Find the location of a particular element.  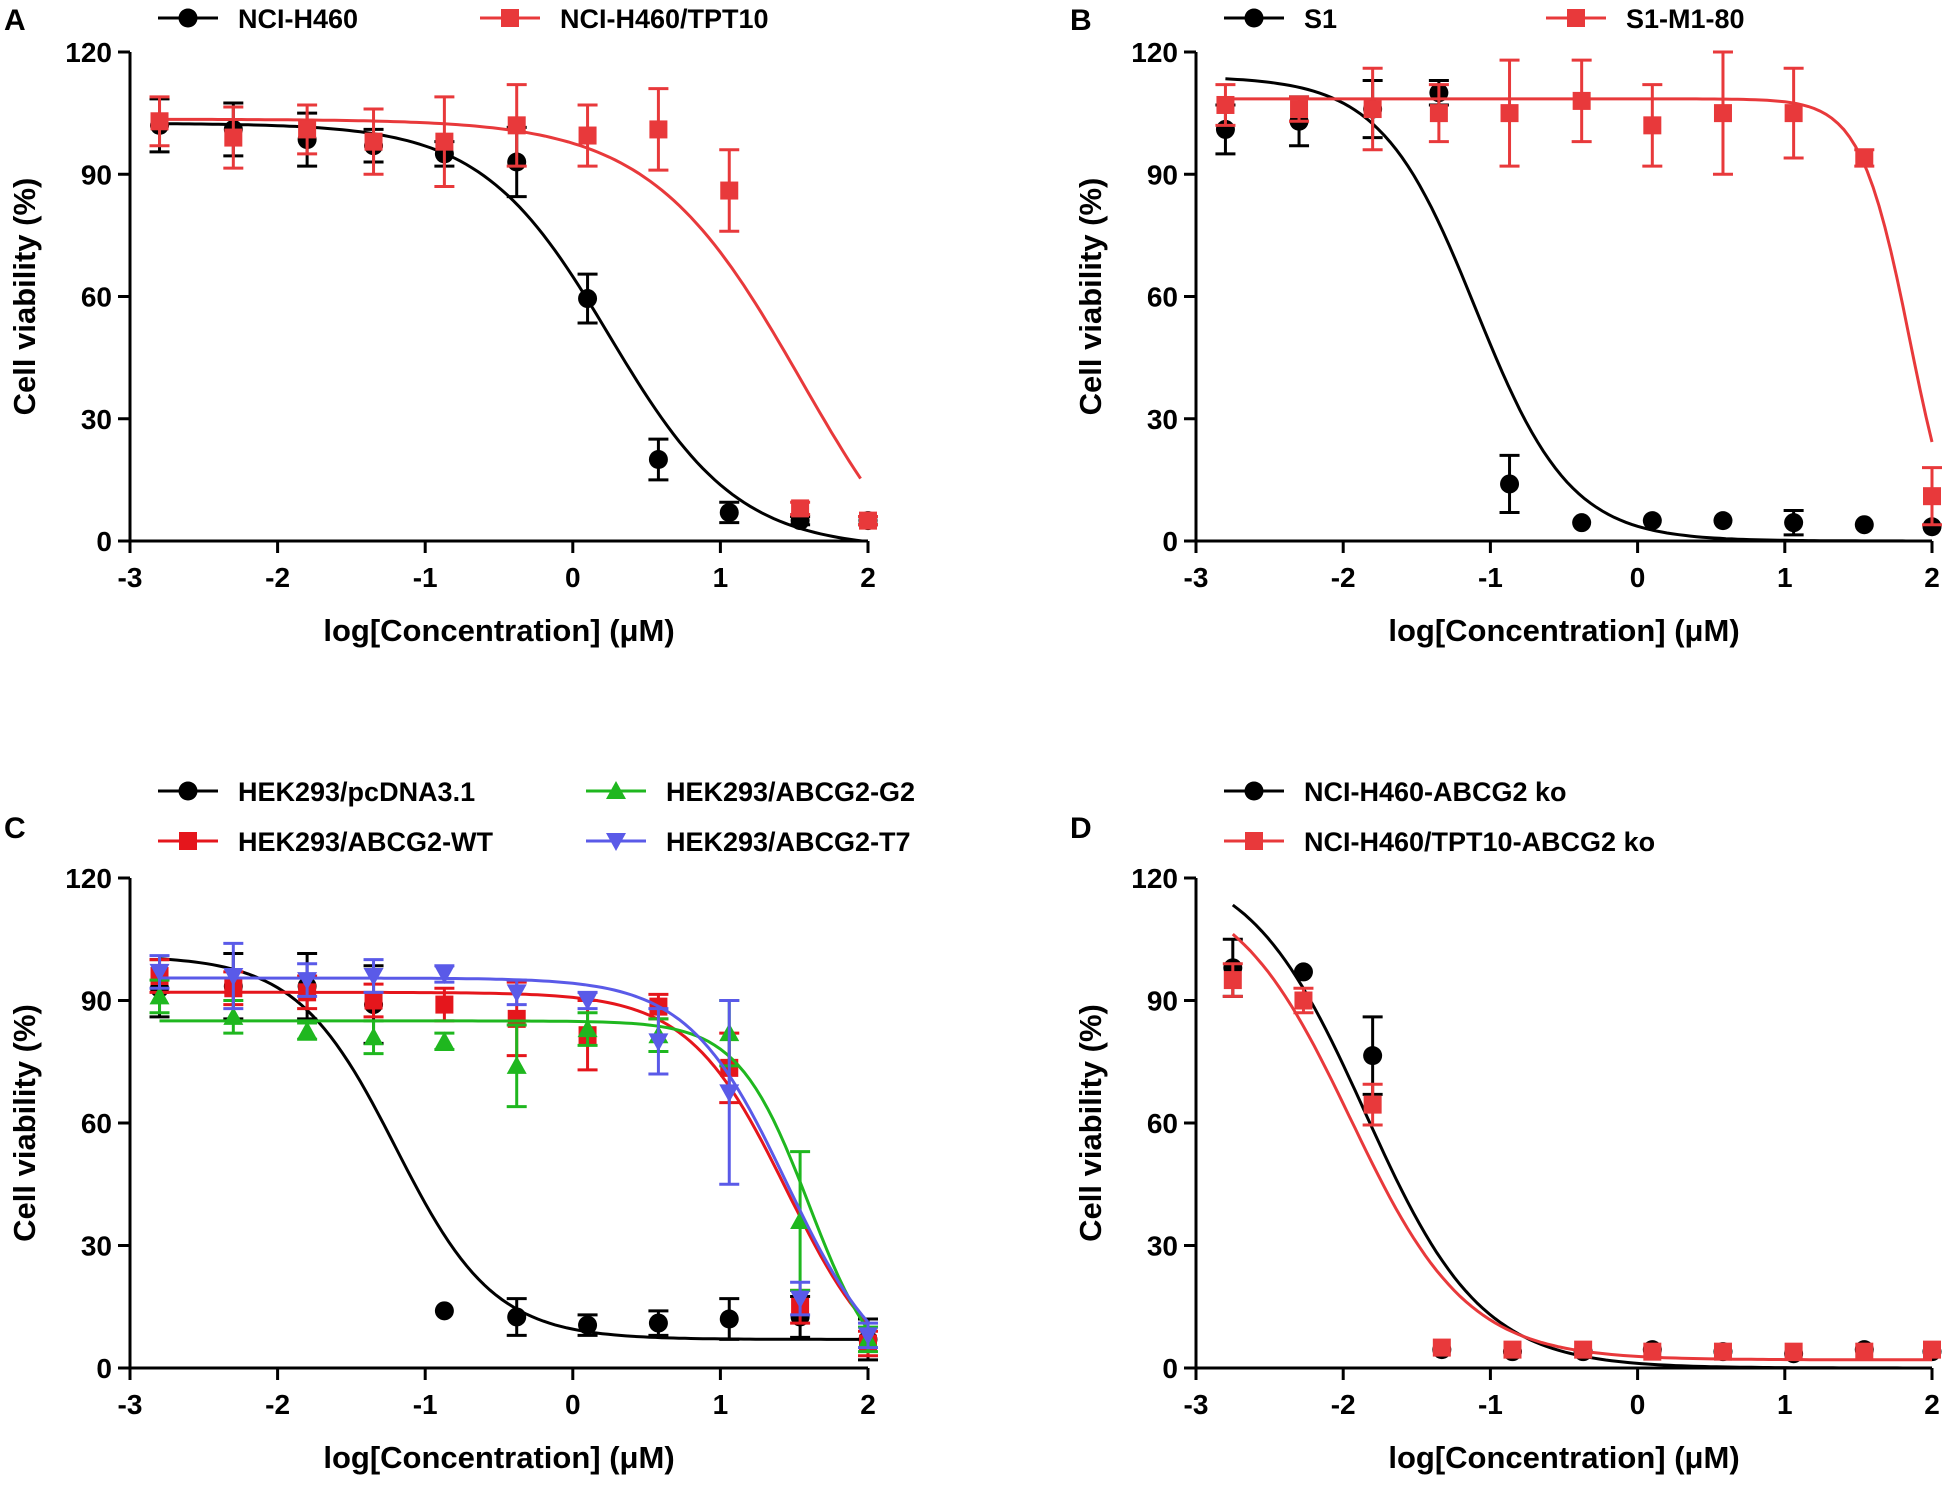

x-tick-label: -3 is located at coordinates (130, 577).